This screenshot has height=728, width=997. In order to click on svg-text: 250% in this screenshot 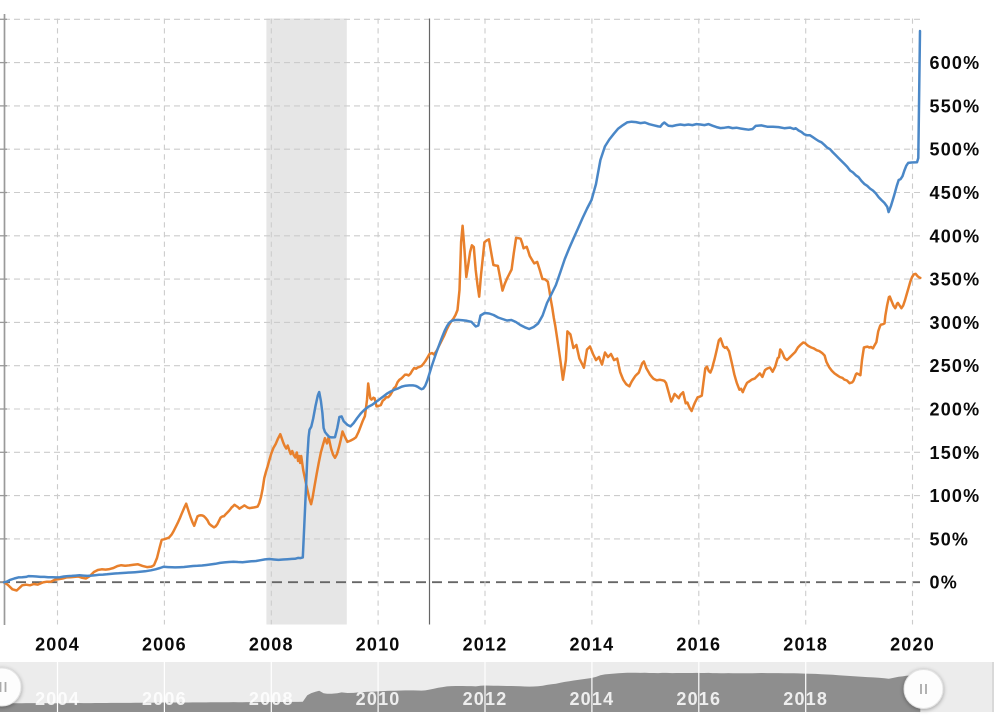, I will do `click(955, 366)`.